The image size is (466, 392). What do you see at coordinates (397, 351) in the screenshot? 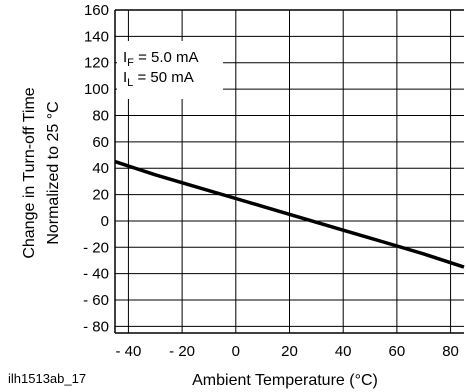
I see `x-tick-label: 60` at bounding box center [397, 351].